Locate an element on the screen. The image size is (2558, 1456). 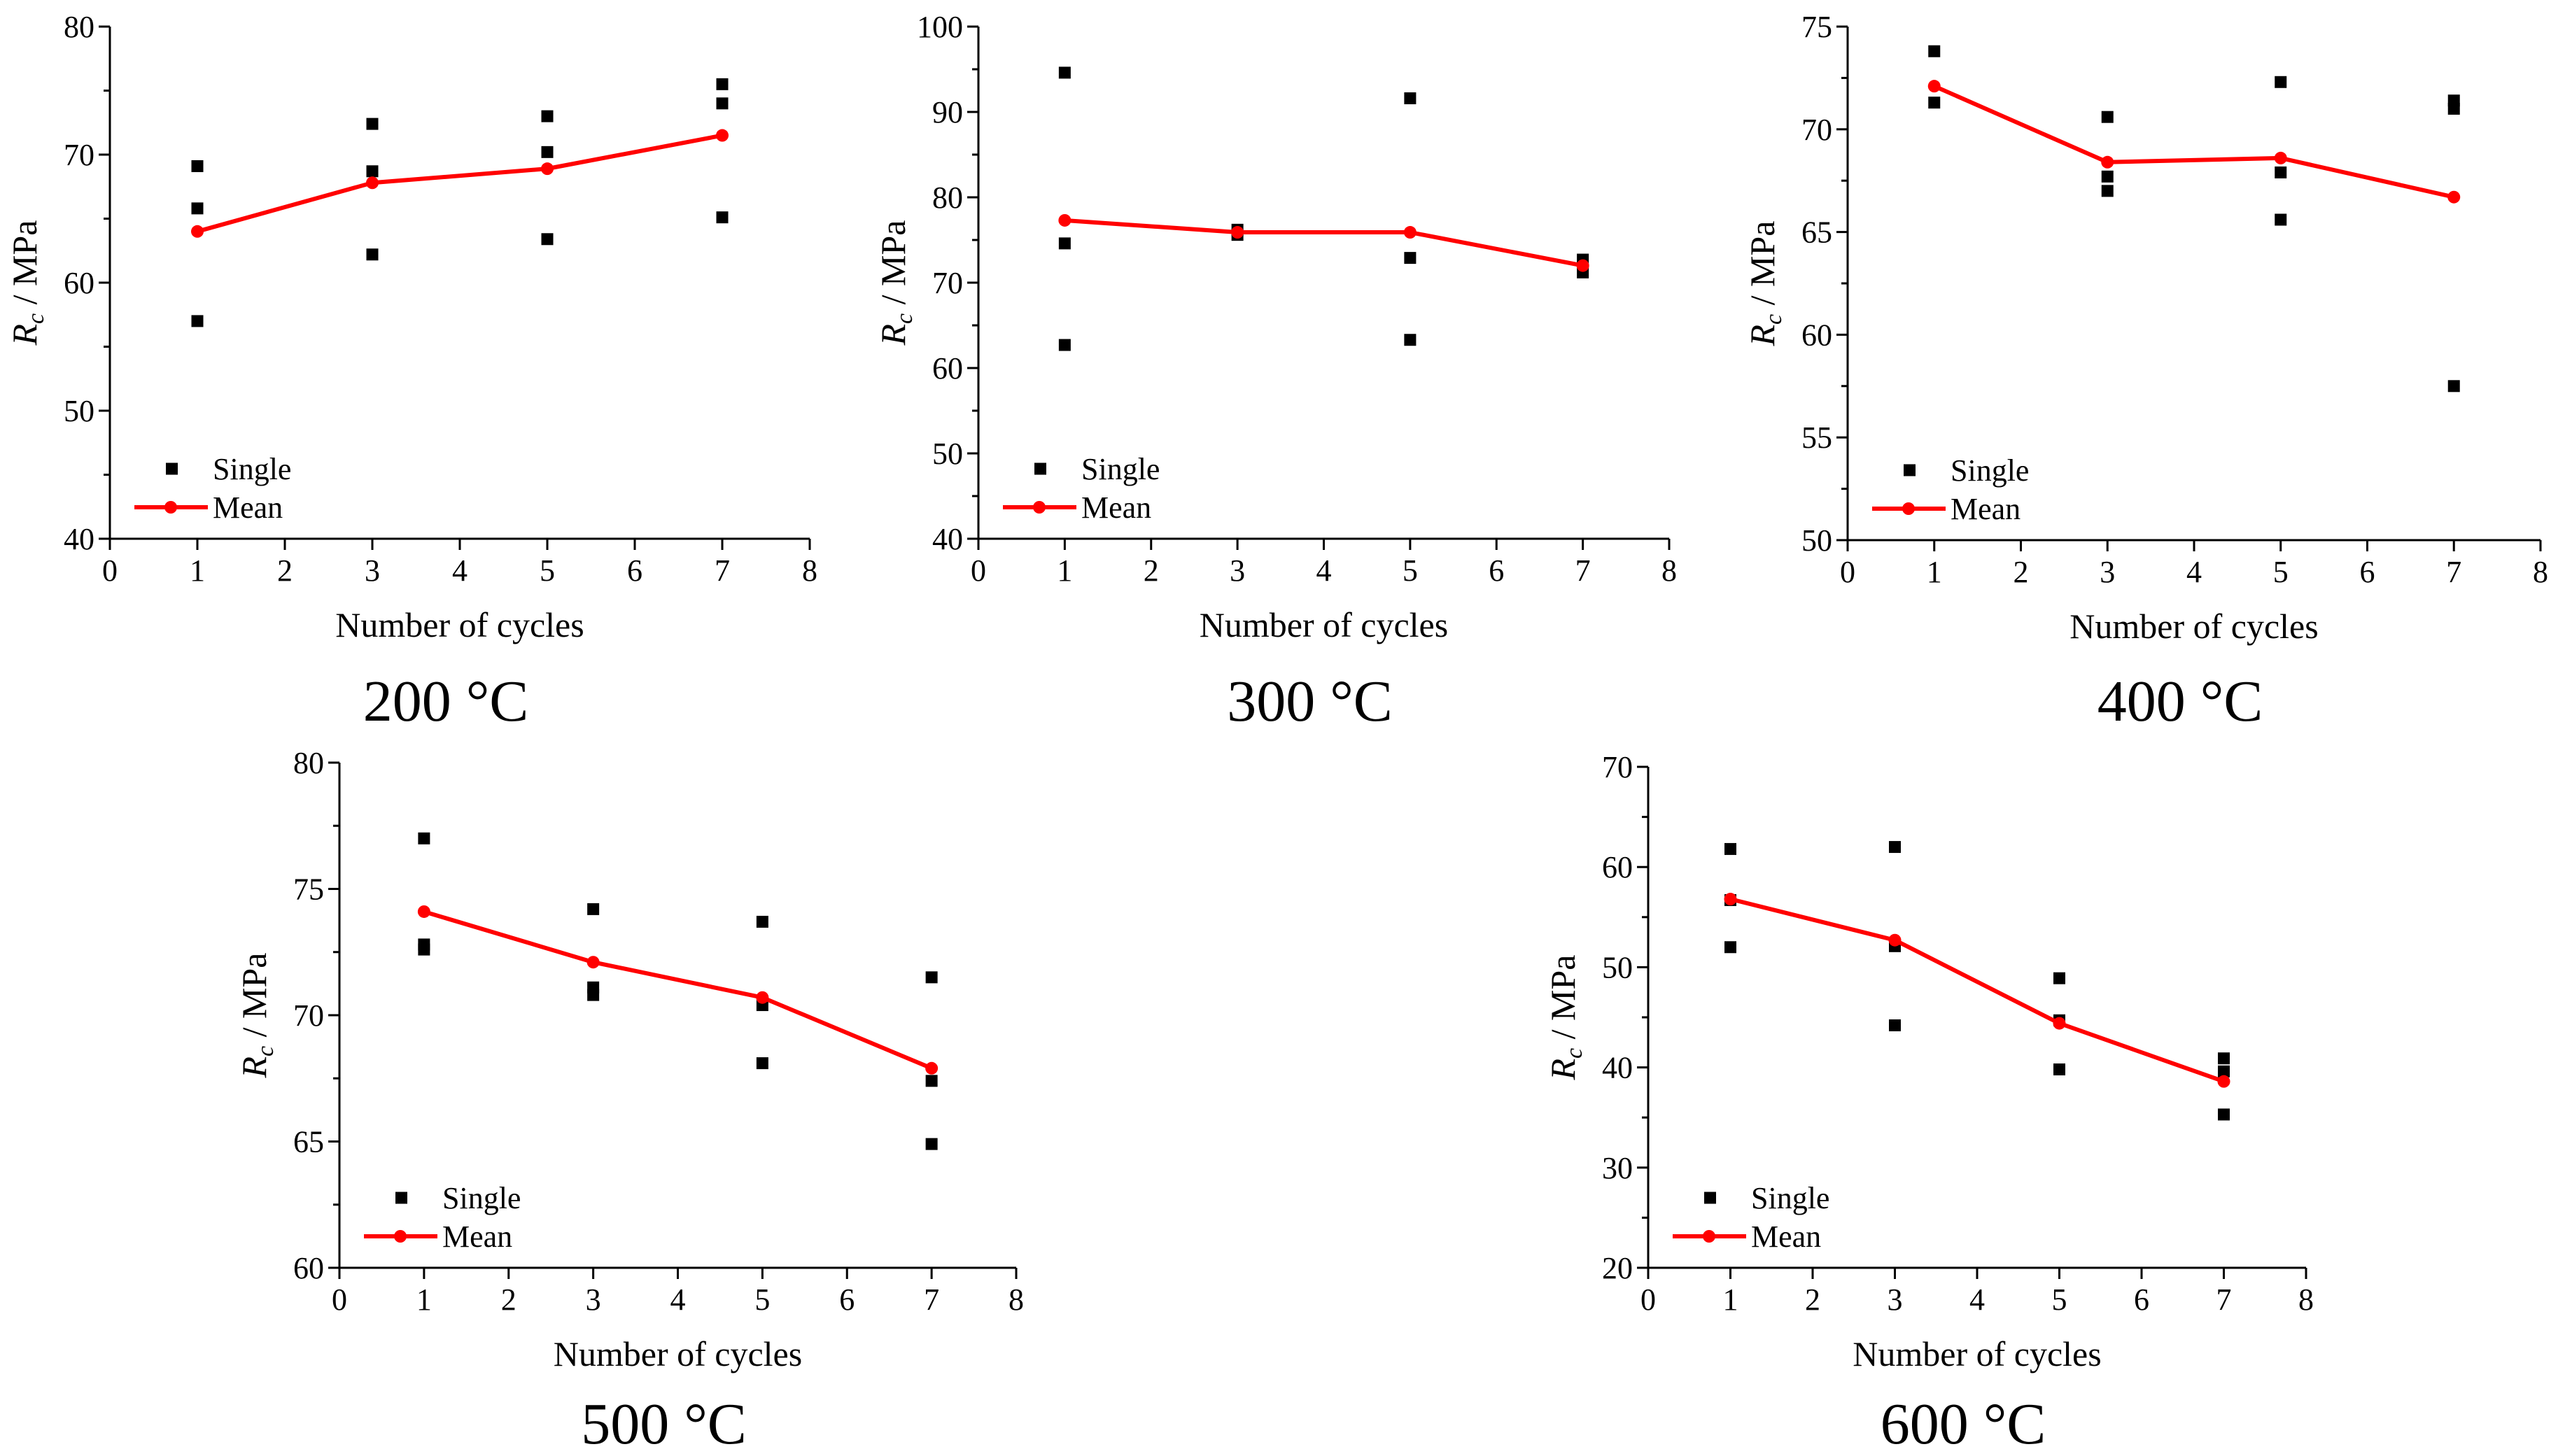
y-tick-label: 80 is located at coordinates (308, 763).